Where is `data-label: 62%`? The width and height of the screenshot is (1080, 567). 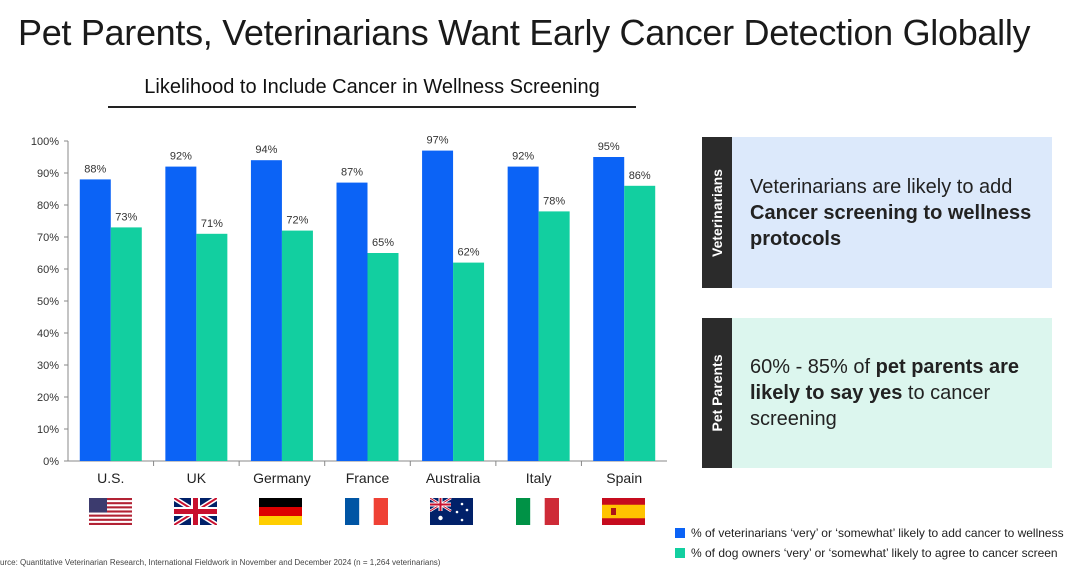 data-label: 62% is located at coordinates (469, 253).